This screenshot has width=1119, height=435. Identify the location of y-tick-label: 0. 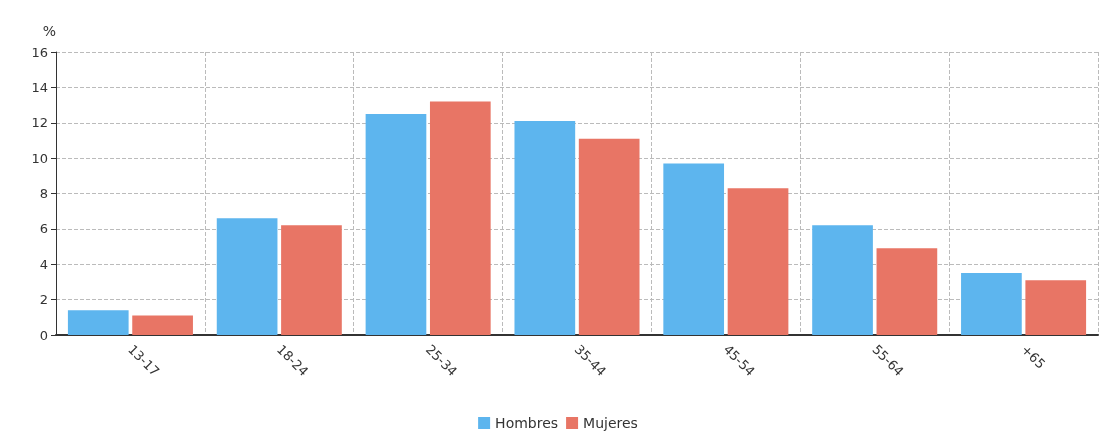
(43, 335).